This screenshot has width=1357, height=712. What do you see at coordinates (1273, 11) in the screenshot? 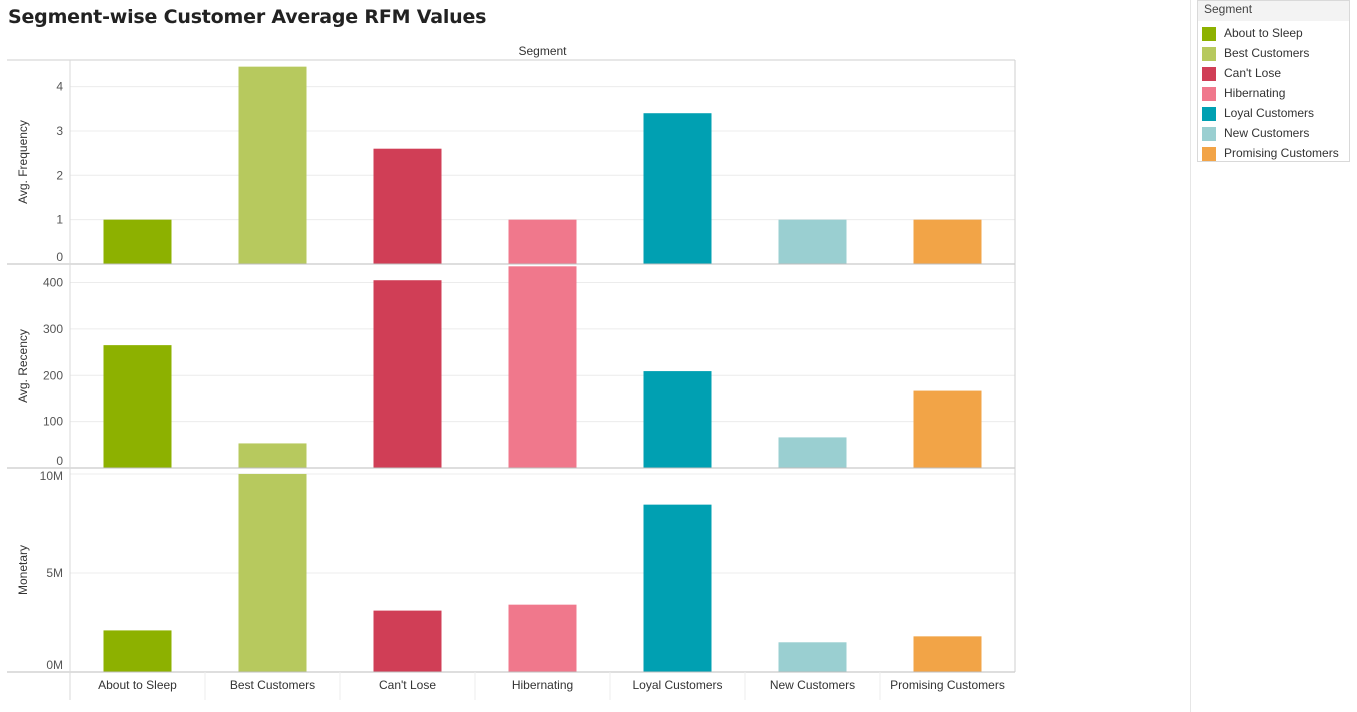
I see `legend-title: Segment` at bounding box center [1273, 11].